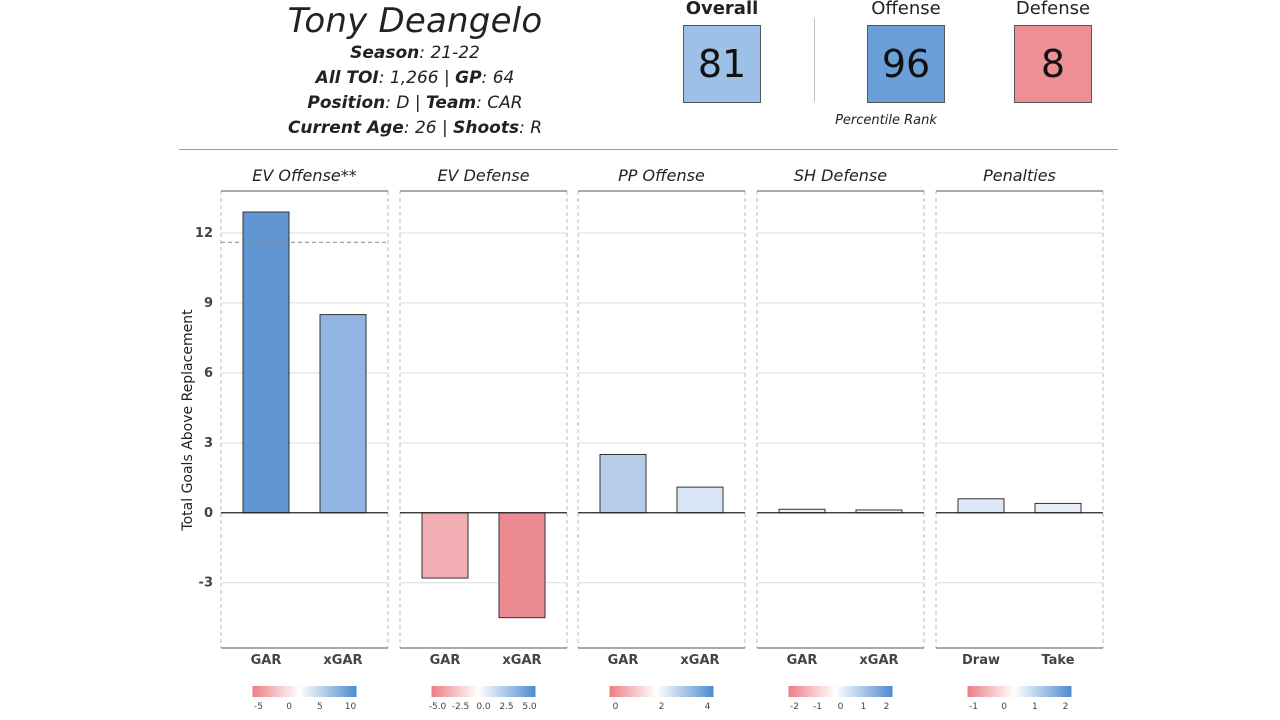 The image size is (1280, 720). Describe the element at coordinates (794, 707) in the screenshot. I see `color-legend-tick: -2` at that location.